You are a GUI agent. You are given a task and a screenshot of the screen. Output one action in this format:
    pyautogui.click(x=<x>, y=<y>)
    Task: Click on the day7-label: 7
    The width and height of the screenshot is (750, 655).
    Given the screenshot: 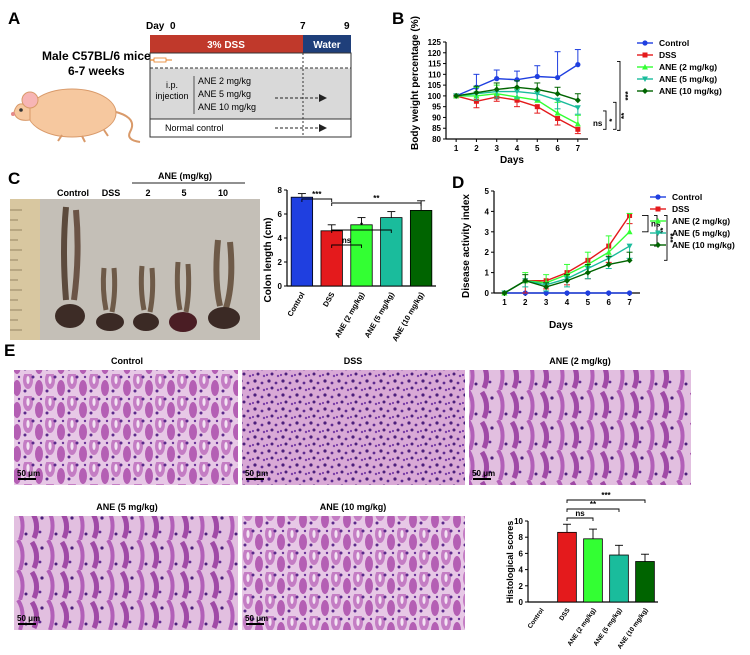 What is the action you would take?
    pyautogui.click(x=303, y=26)
    